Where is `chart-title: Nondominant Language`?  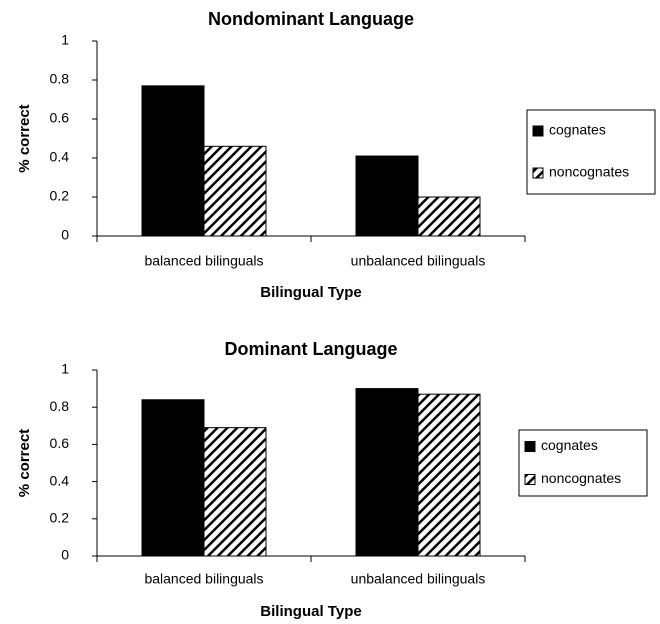 chart-title: Nondominant Language is located at coordinates (311, 19).